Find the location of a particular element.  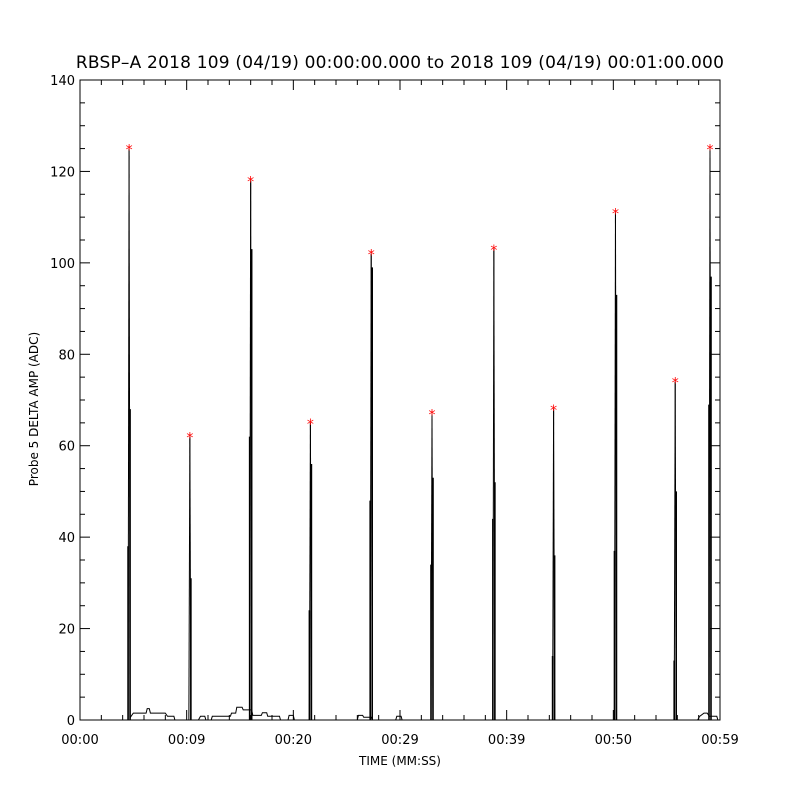

x-tick-label: 00:29 is located at coordinates (399, 740).